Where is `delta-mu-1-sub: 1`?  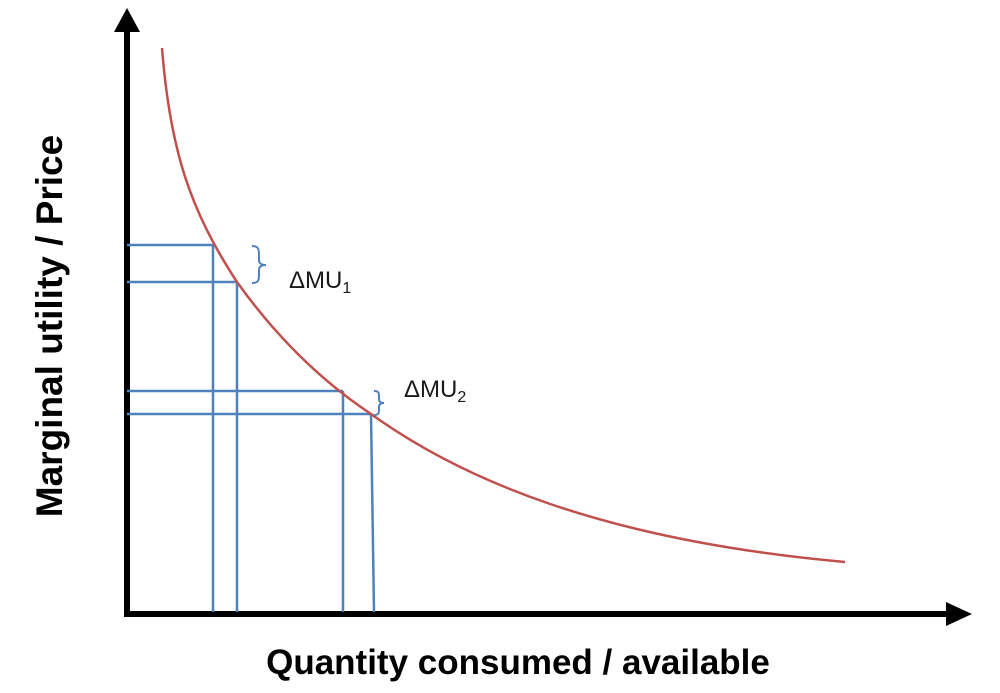
delta-mu-1-sub: 1 is located at coordinates (346, 288).